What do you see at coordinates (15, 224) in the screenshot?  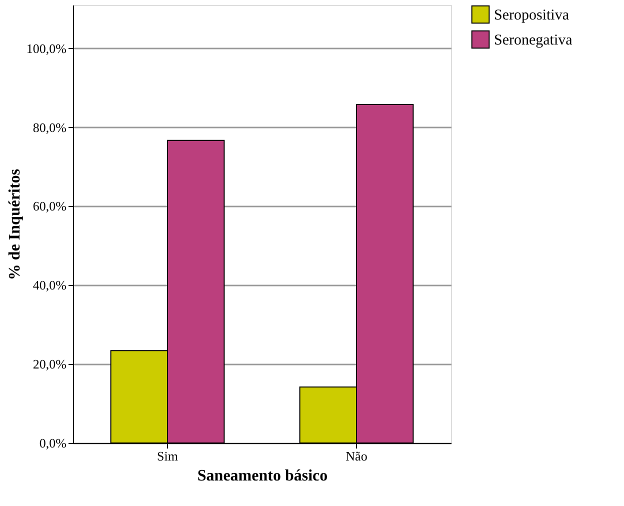 I see `y-axis-title: % de Inquéritos` at bounding box center [15, 224].